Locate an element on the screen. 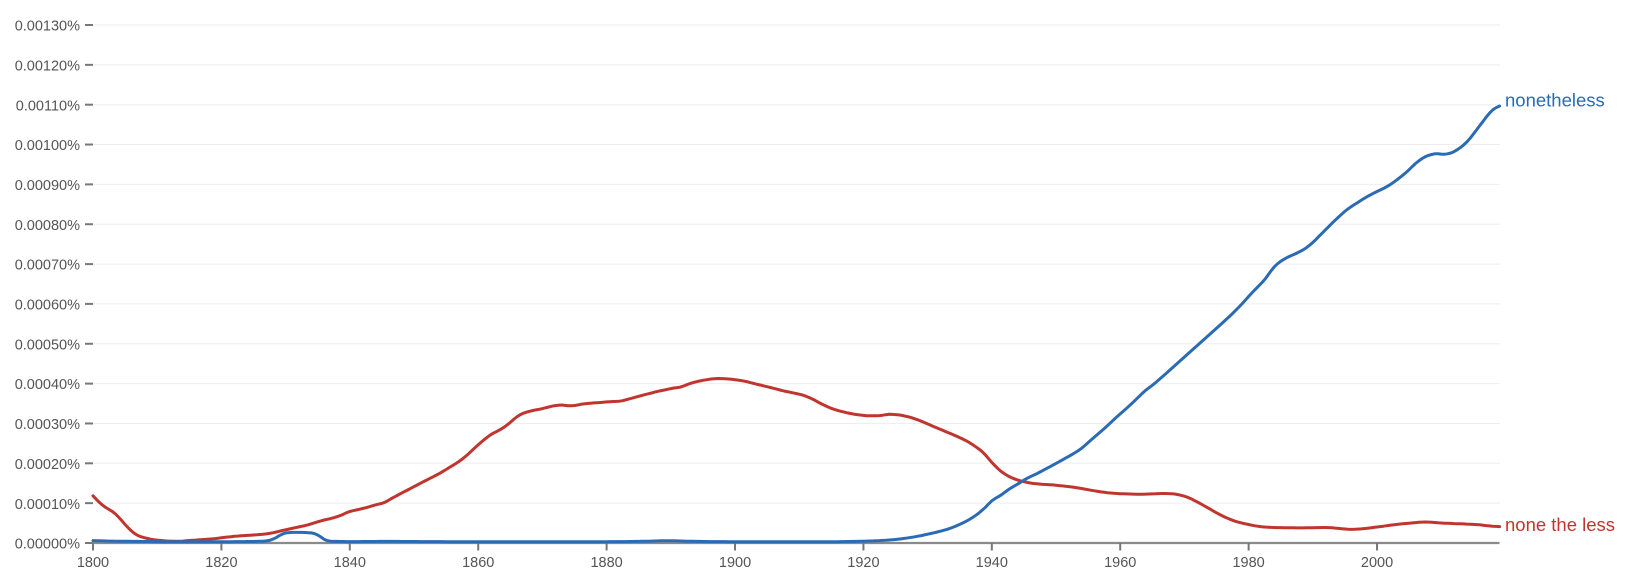 This screenshot has height=577, width=1644. svg-text: 1840 is located at coordinates (350, 563).